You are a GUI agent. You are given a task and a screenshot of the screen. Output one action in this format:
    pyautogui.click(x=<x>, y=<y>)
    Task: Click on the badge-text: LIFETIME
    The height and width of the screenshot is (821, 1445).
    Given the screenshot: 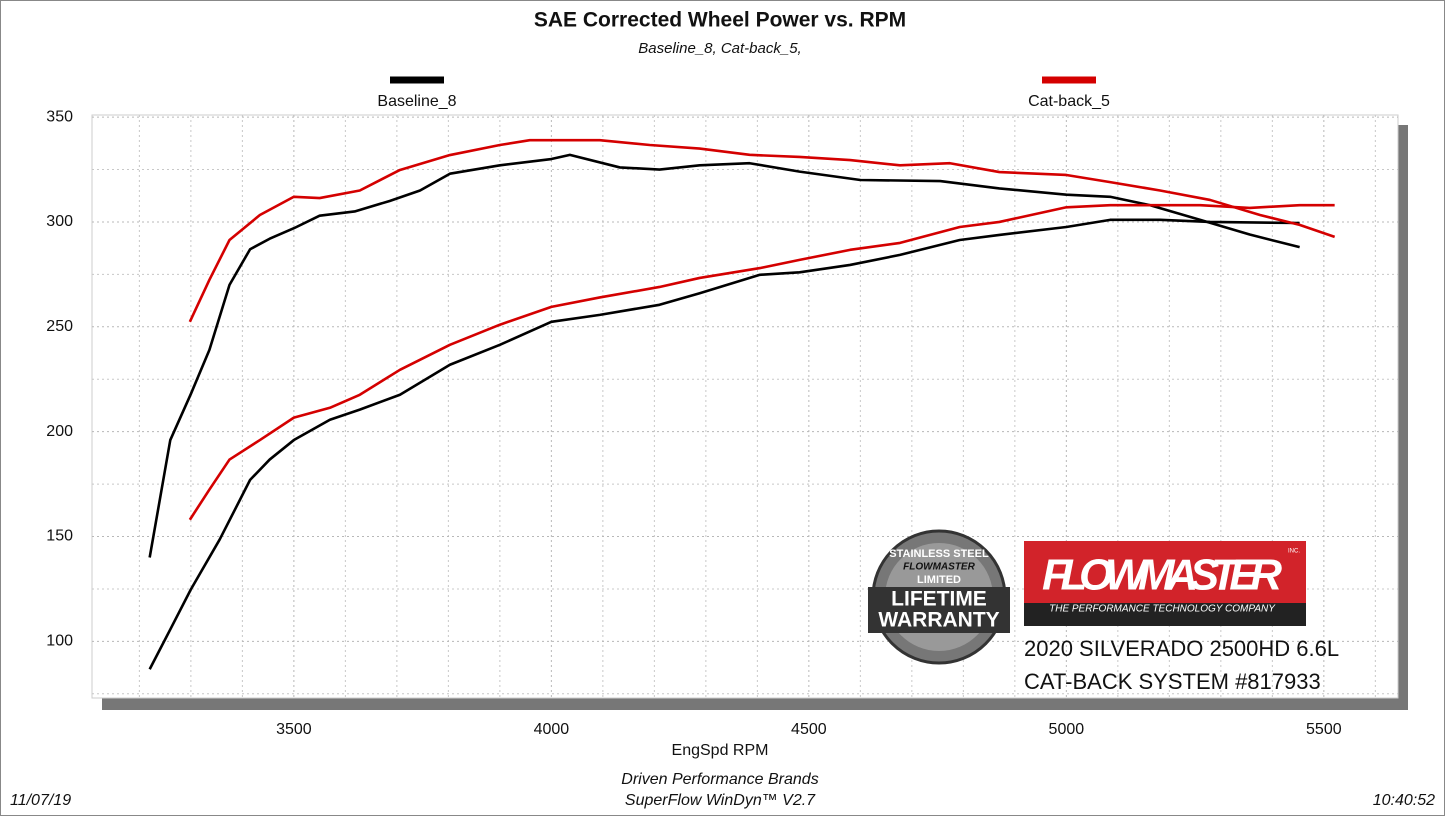 What is the action you would take?
    pyautogui.click(x=939, y=599)
    